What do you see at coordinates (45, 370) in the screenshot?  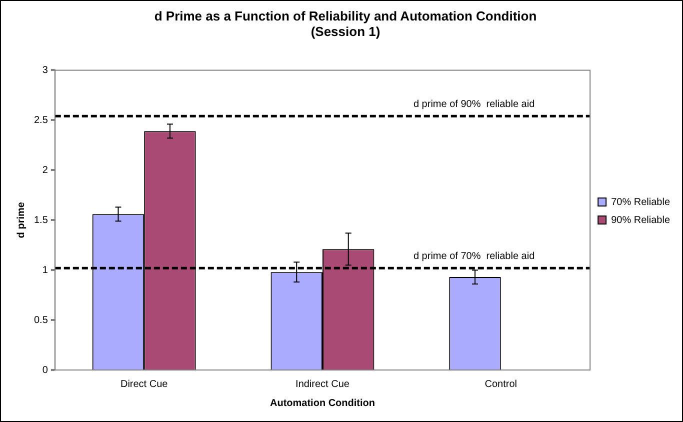 I see `y-tick-label: 0` at bounding box center [45, 370].